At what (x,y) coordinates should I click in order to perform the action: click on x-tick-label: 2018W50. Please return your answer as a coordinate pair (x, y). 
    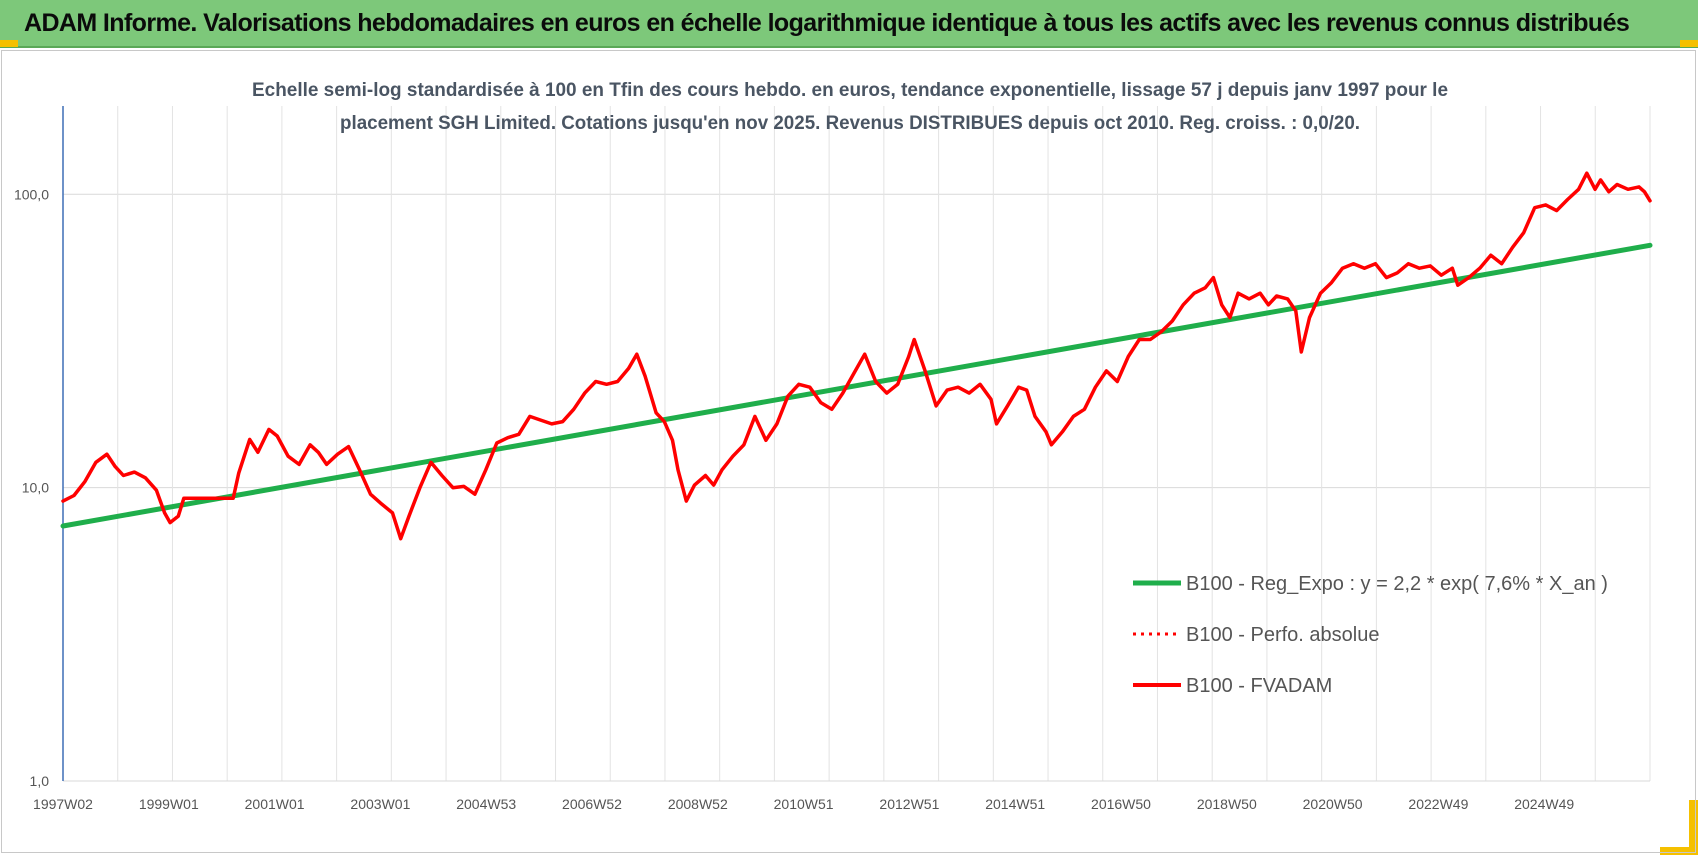
    Looking at the image, I should click on (1227, 804).